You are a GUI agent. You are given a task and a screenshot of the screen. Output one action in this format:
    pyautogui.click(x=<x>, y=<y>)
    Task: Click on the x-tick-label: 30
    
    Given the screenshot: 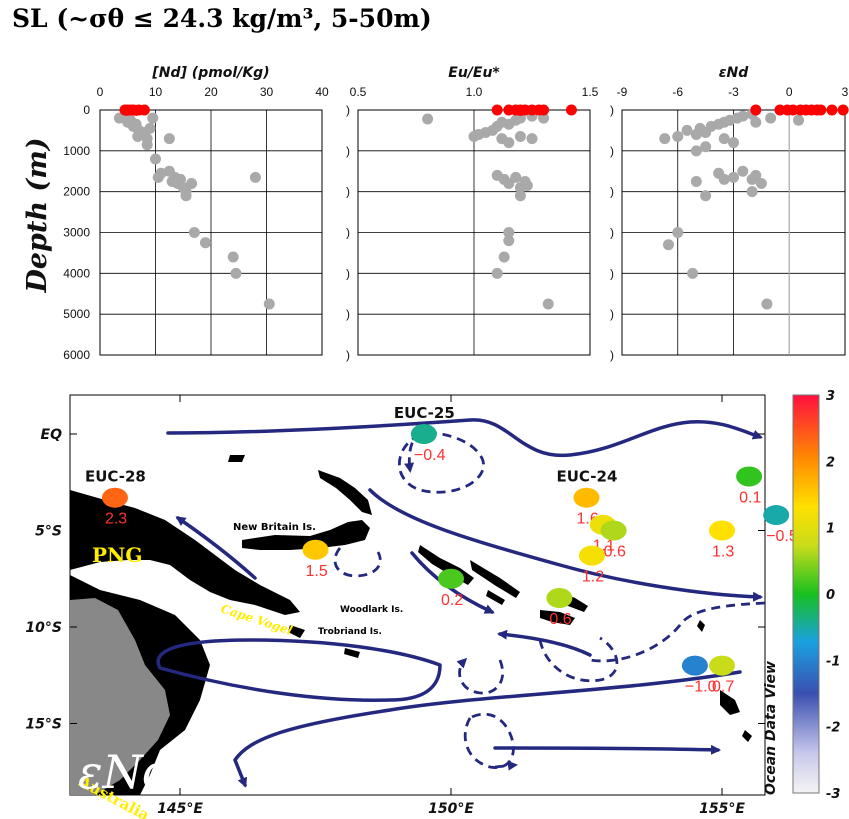 What is the action you would take?
    pyautogui.click(x=267, y=92)
    